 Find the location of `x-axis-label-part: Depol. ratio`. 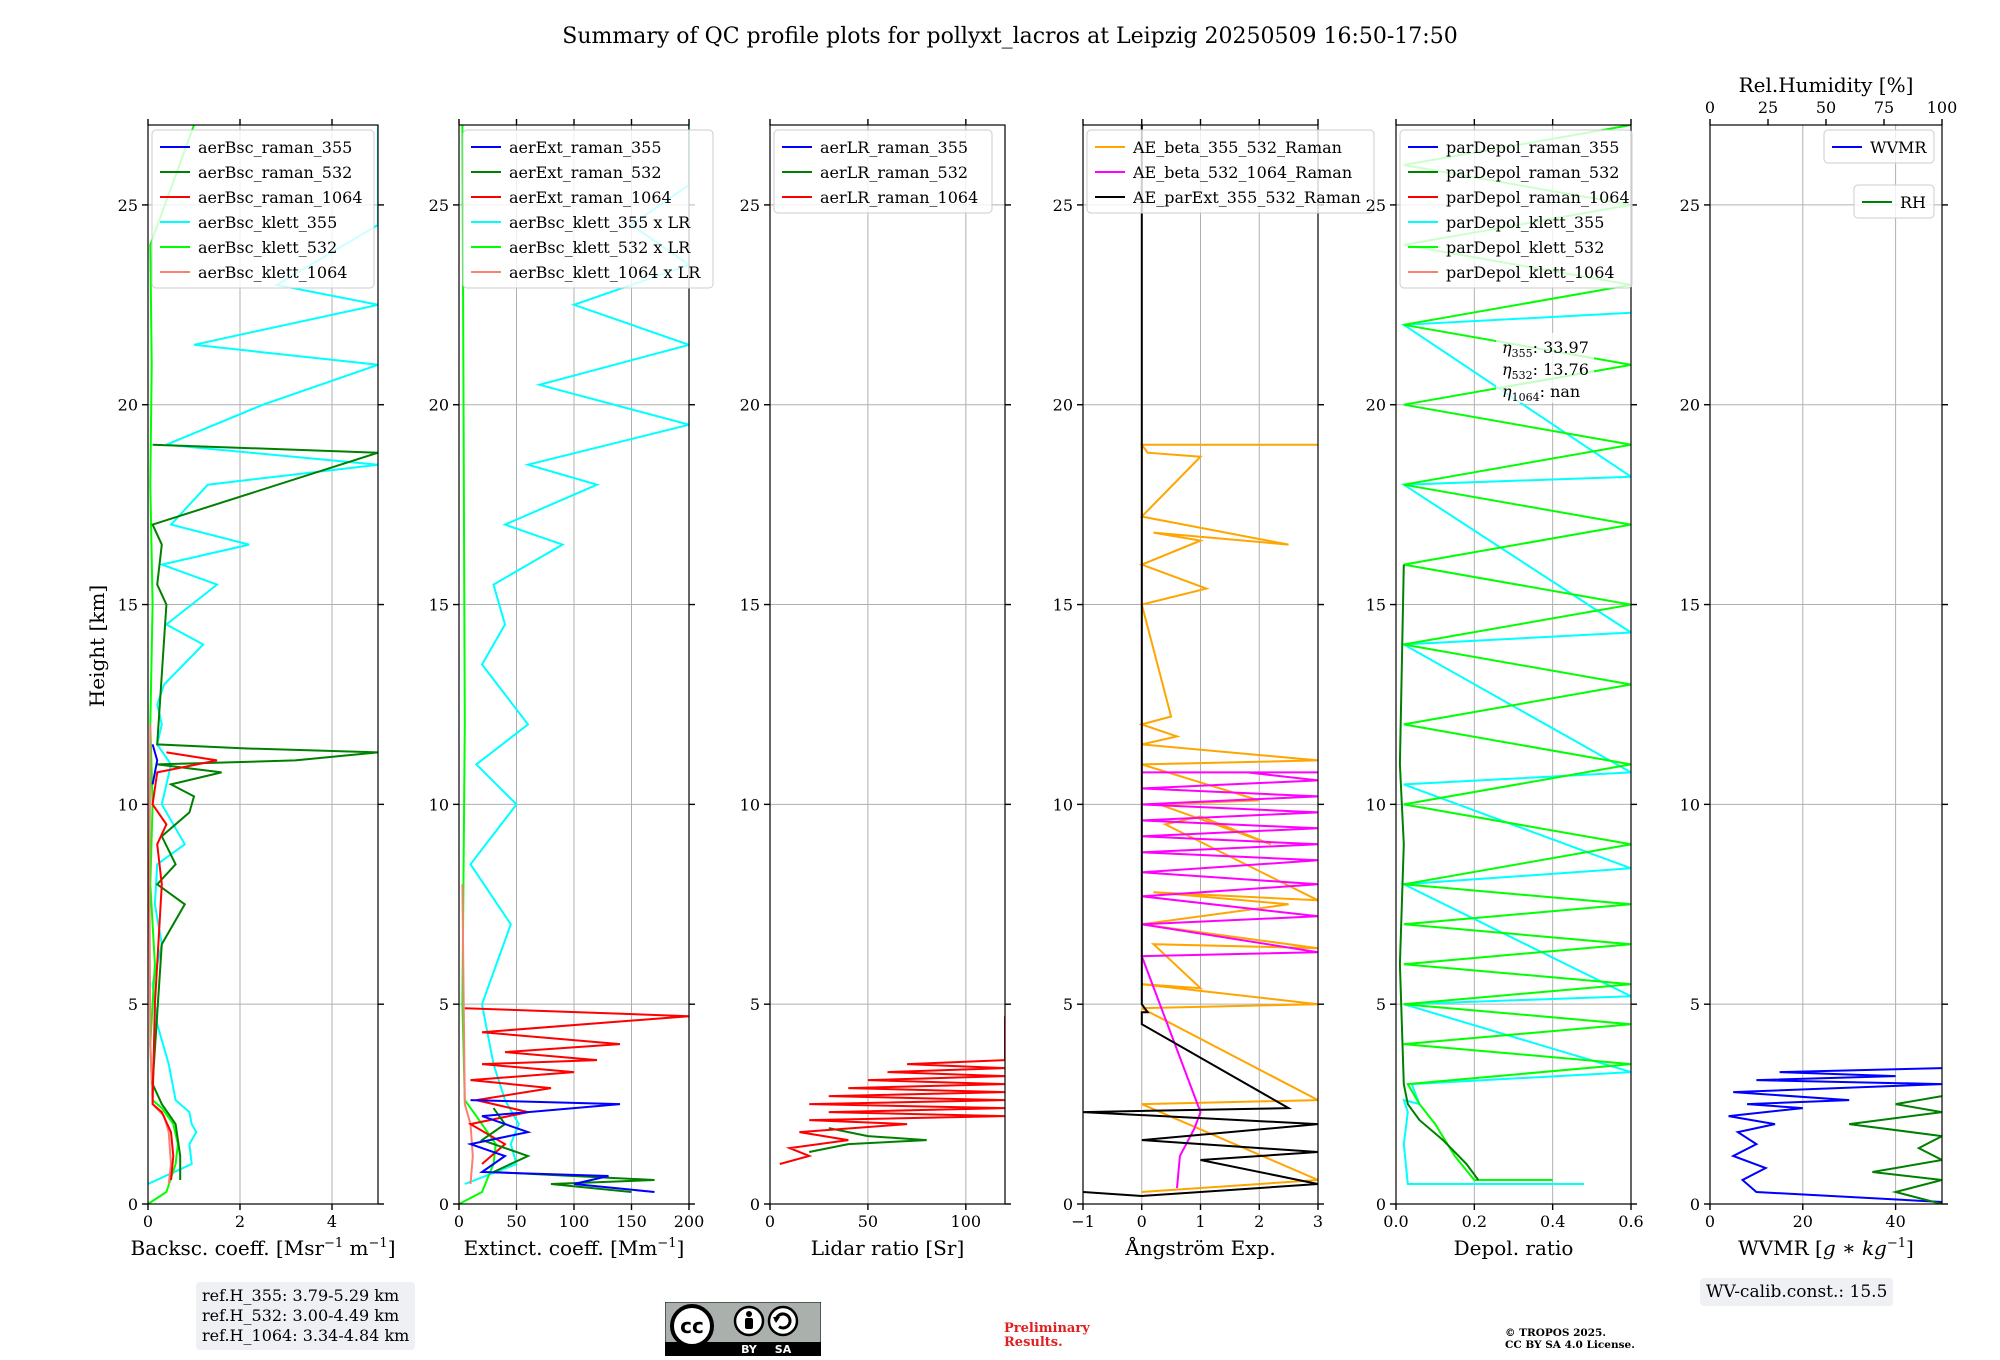

x-axis-label-part: Depol. ratio is located at coordinates (1514, 1248).